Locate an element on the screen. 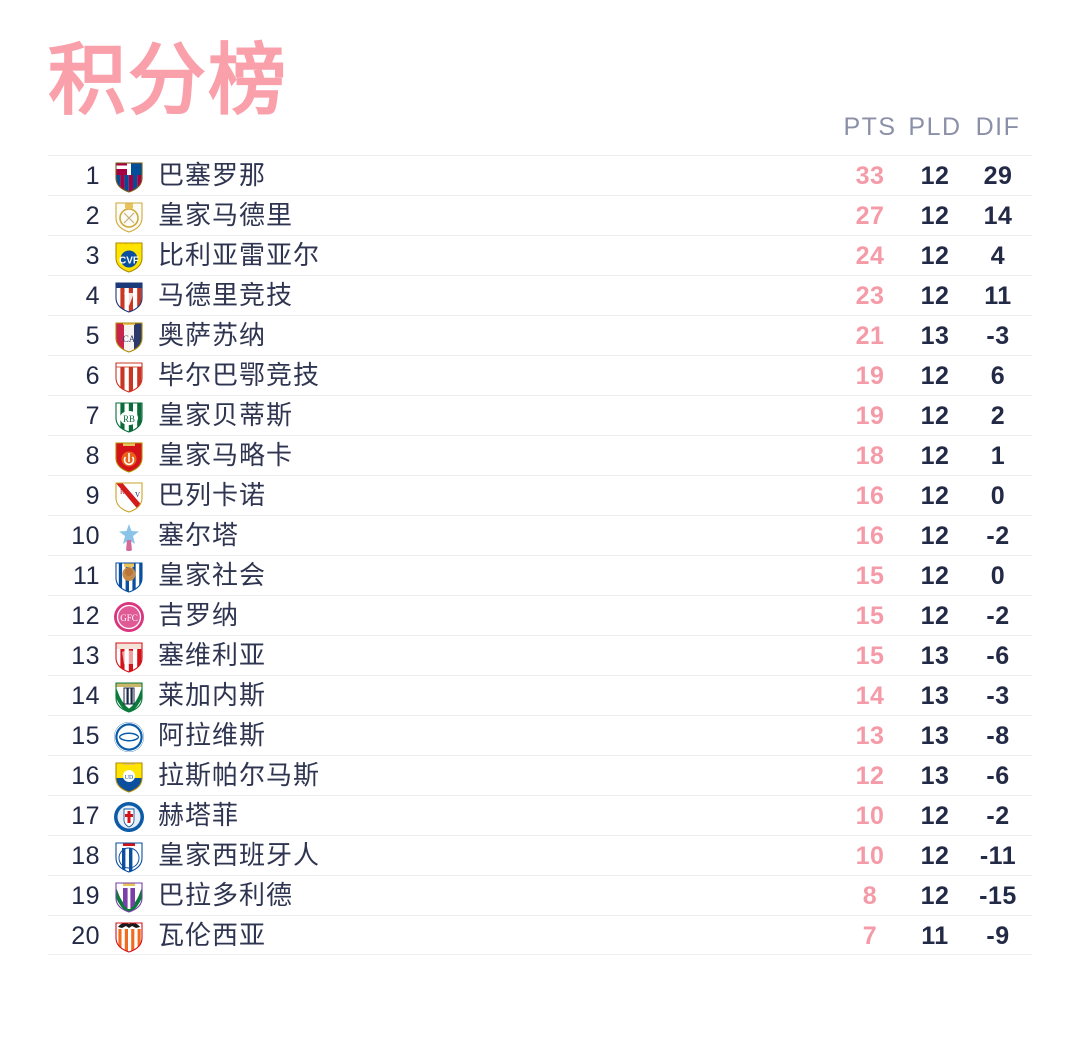 This screenshot has height=1050, width=1080. svg-text: UD is located at coordinates (129, 778).